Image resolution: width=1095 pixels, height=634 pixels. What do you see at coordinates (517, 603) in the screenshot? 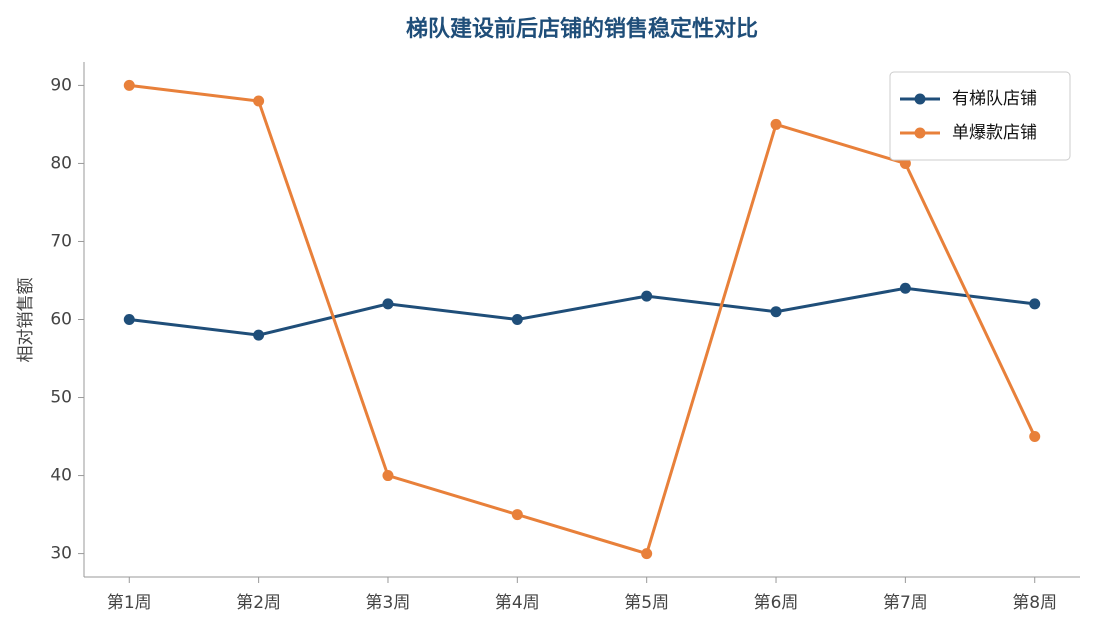
I see `x-tick-label: 第4周` at bounding box center [517, 603].